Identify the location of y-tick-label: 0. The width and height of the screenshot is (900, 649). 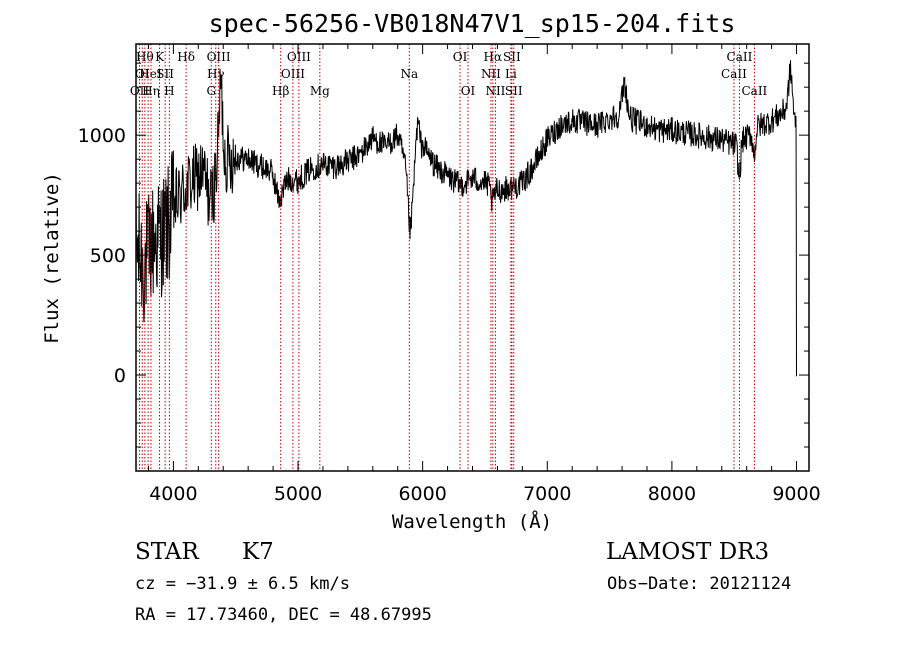
(120, 376).